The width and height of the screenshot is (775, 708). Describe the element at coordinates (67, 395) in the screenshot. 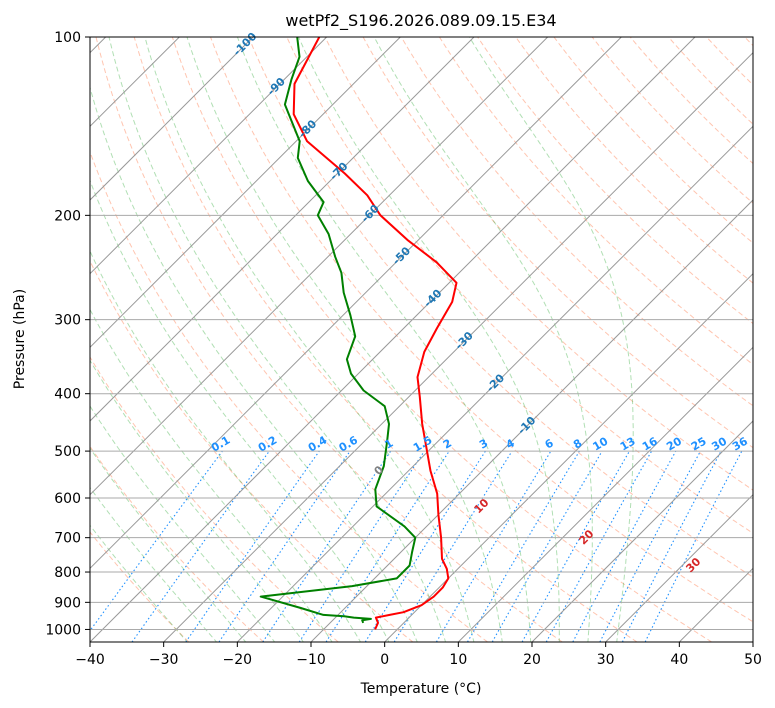

I see `y-tick-label: 400` at that location.